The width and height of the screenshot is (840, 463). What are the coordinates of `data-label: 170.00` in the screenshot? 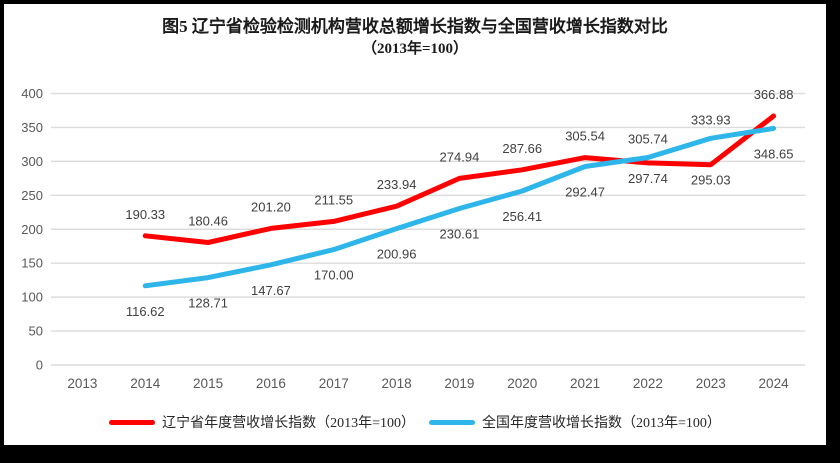 It's located at (334, 275).